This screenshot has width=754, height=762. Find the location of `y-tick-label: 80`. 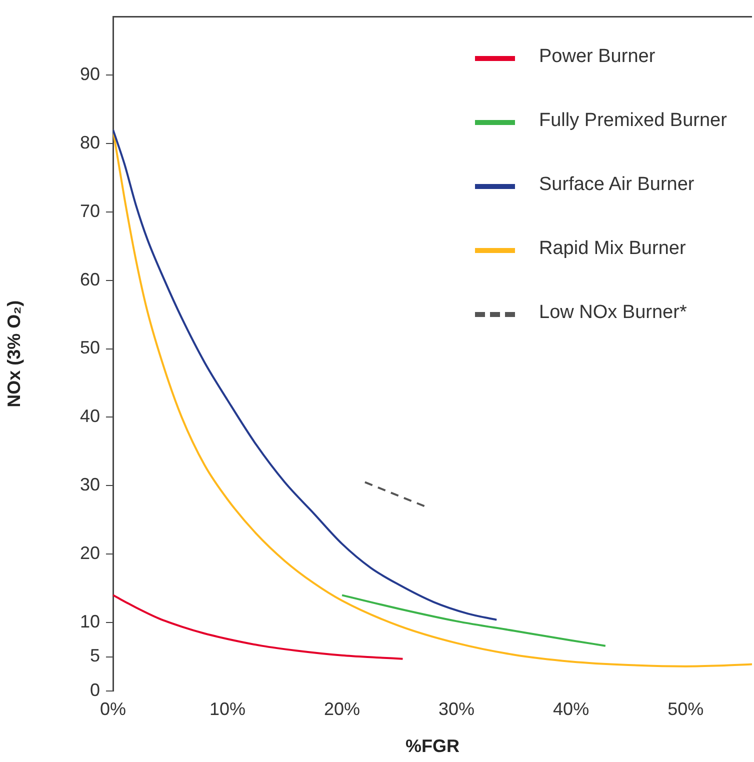

y-tick-label: 80 is located at coordinates (90, 142).